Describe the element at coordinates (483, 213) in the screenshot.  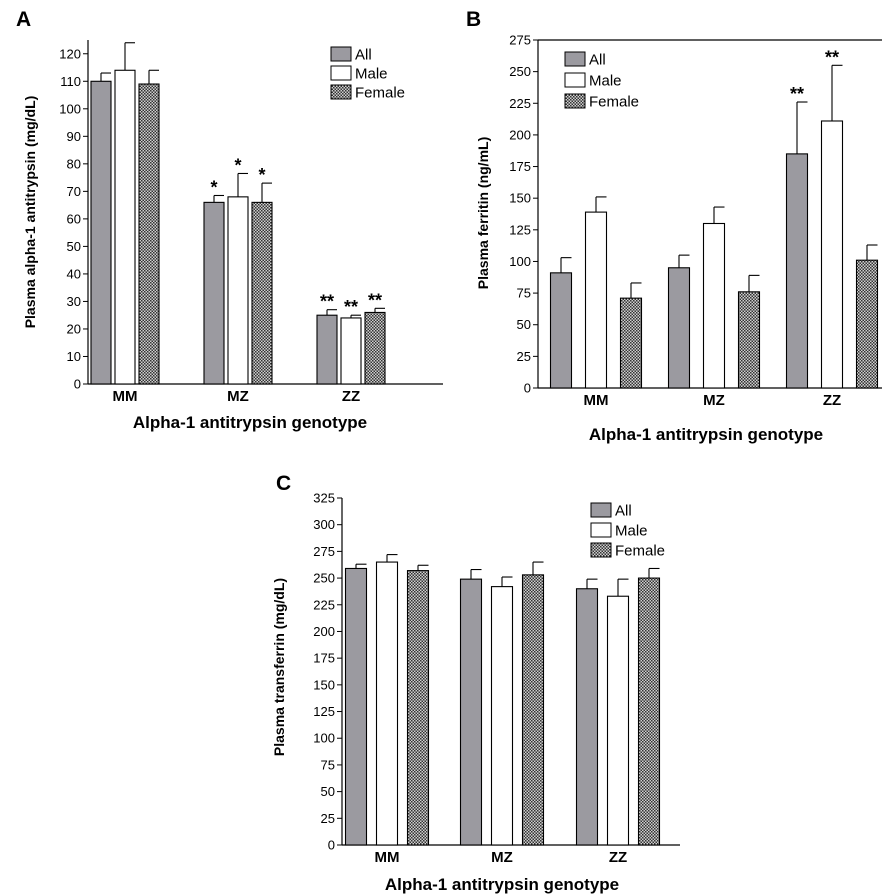
I see `panel-b-ylabel: Plasma ferritin (ng/mL)` at that location.